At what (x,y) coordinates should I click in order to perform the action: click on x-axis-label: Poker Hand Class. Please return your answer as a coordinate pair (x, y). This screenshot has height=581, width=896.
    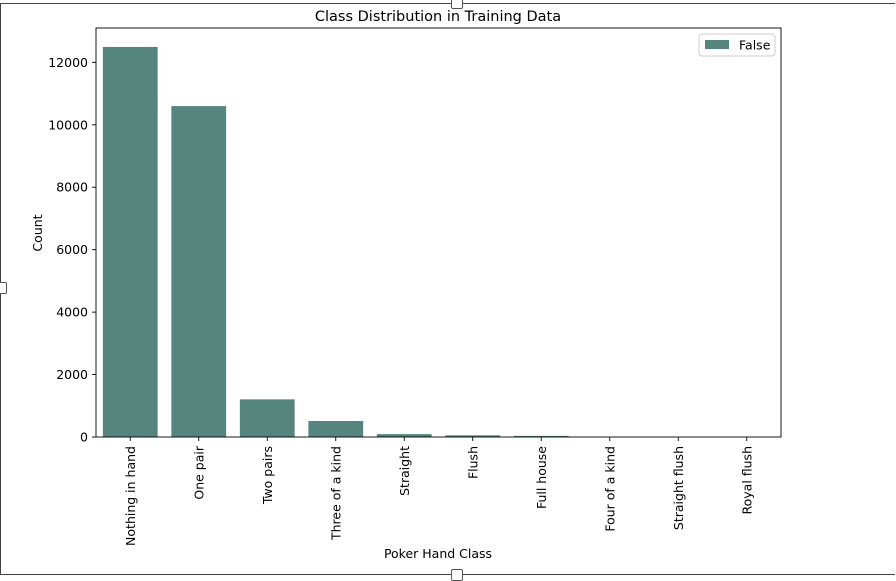
    Looking at the image, I should click on (438, 553).